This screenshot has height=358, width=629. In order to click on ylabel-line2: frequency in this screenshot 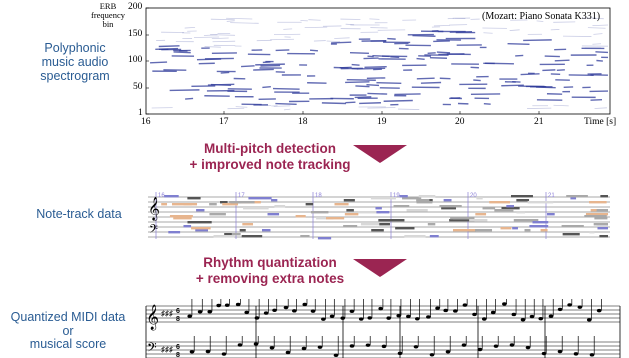, I will do `click(108, 15)`.